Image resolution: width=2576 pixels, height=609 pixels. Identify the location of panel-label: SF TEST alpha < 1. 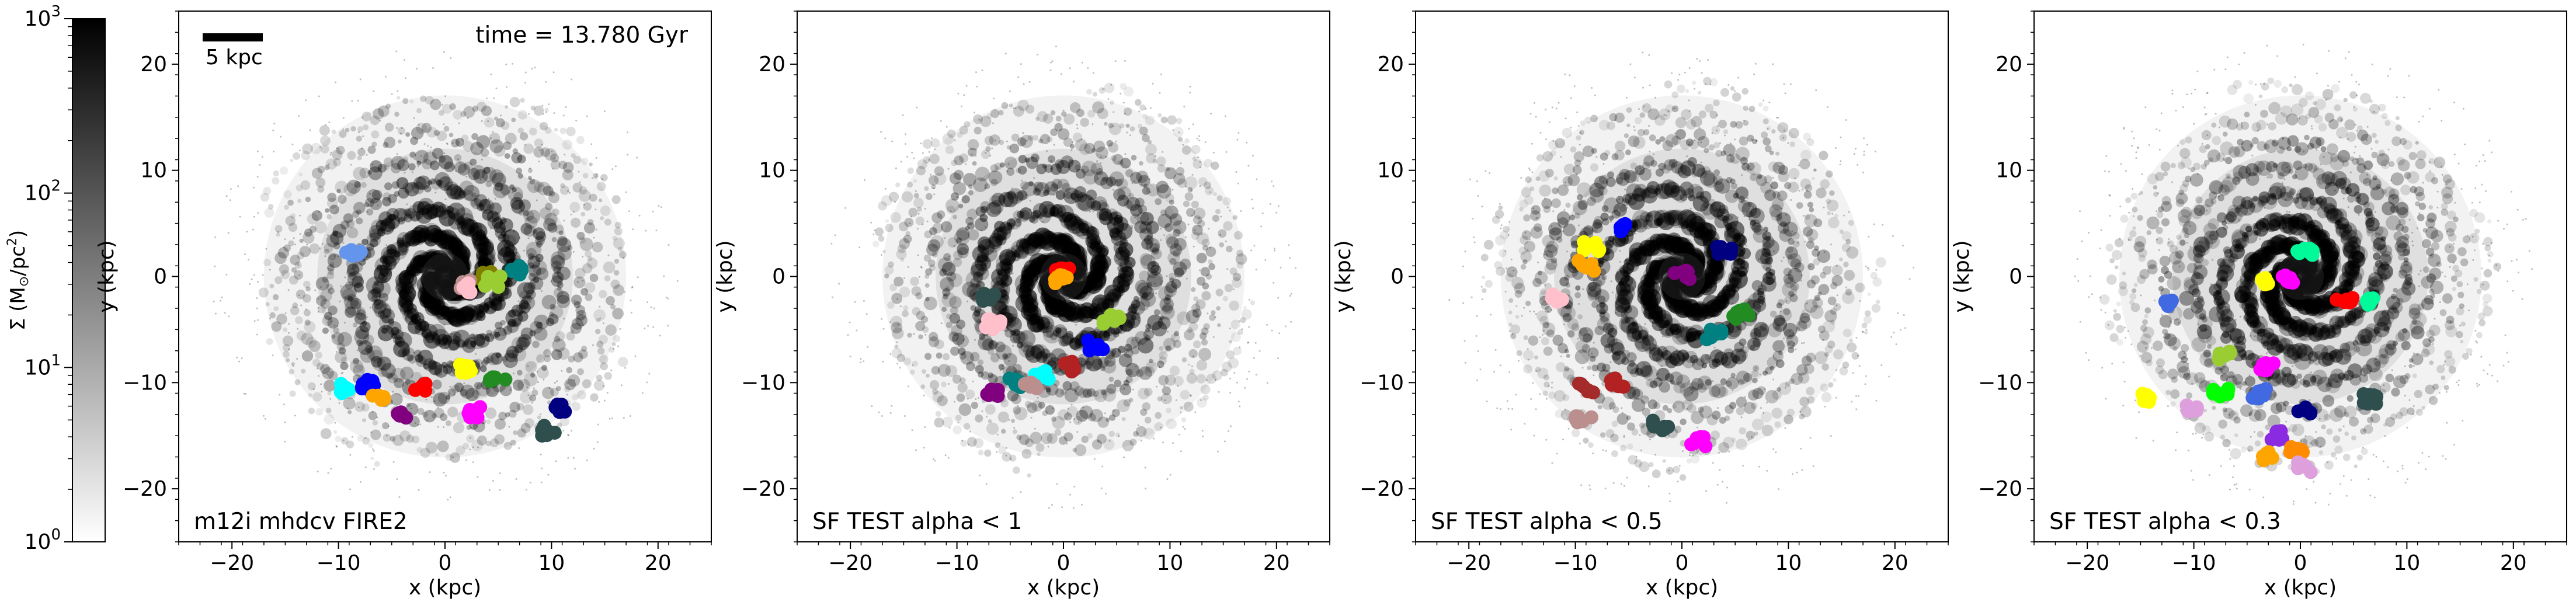
(917, 522).